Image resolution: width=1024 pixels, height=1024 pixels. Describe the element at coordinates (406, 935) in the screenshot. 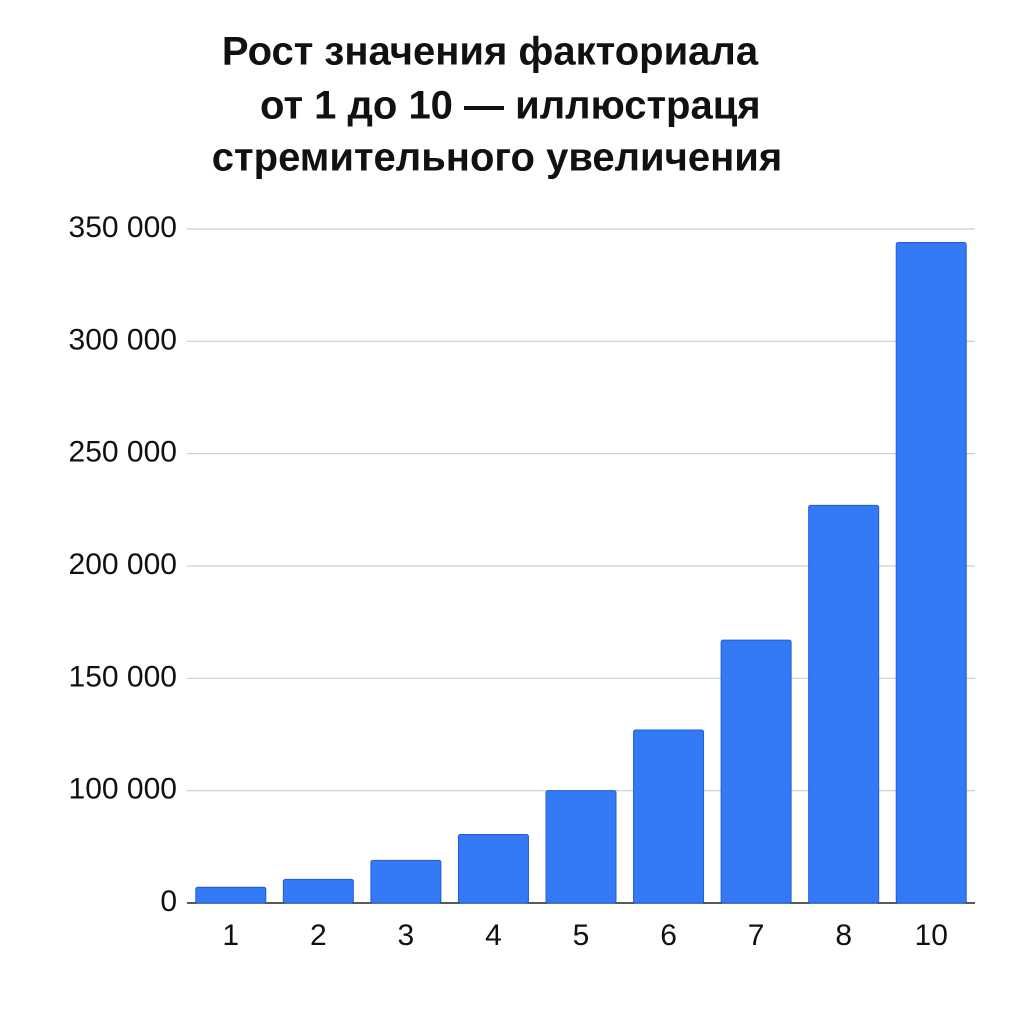

I see `x-tick-label: 3` at that location.